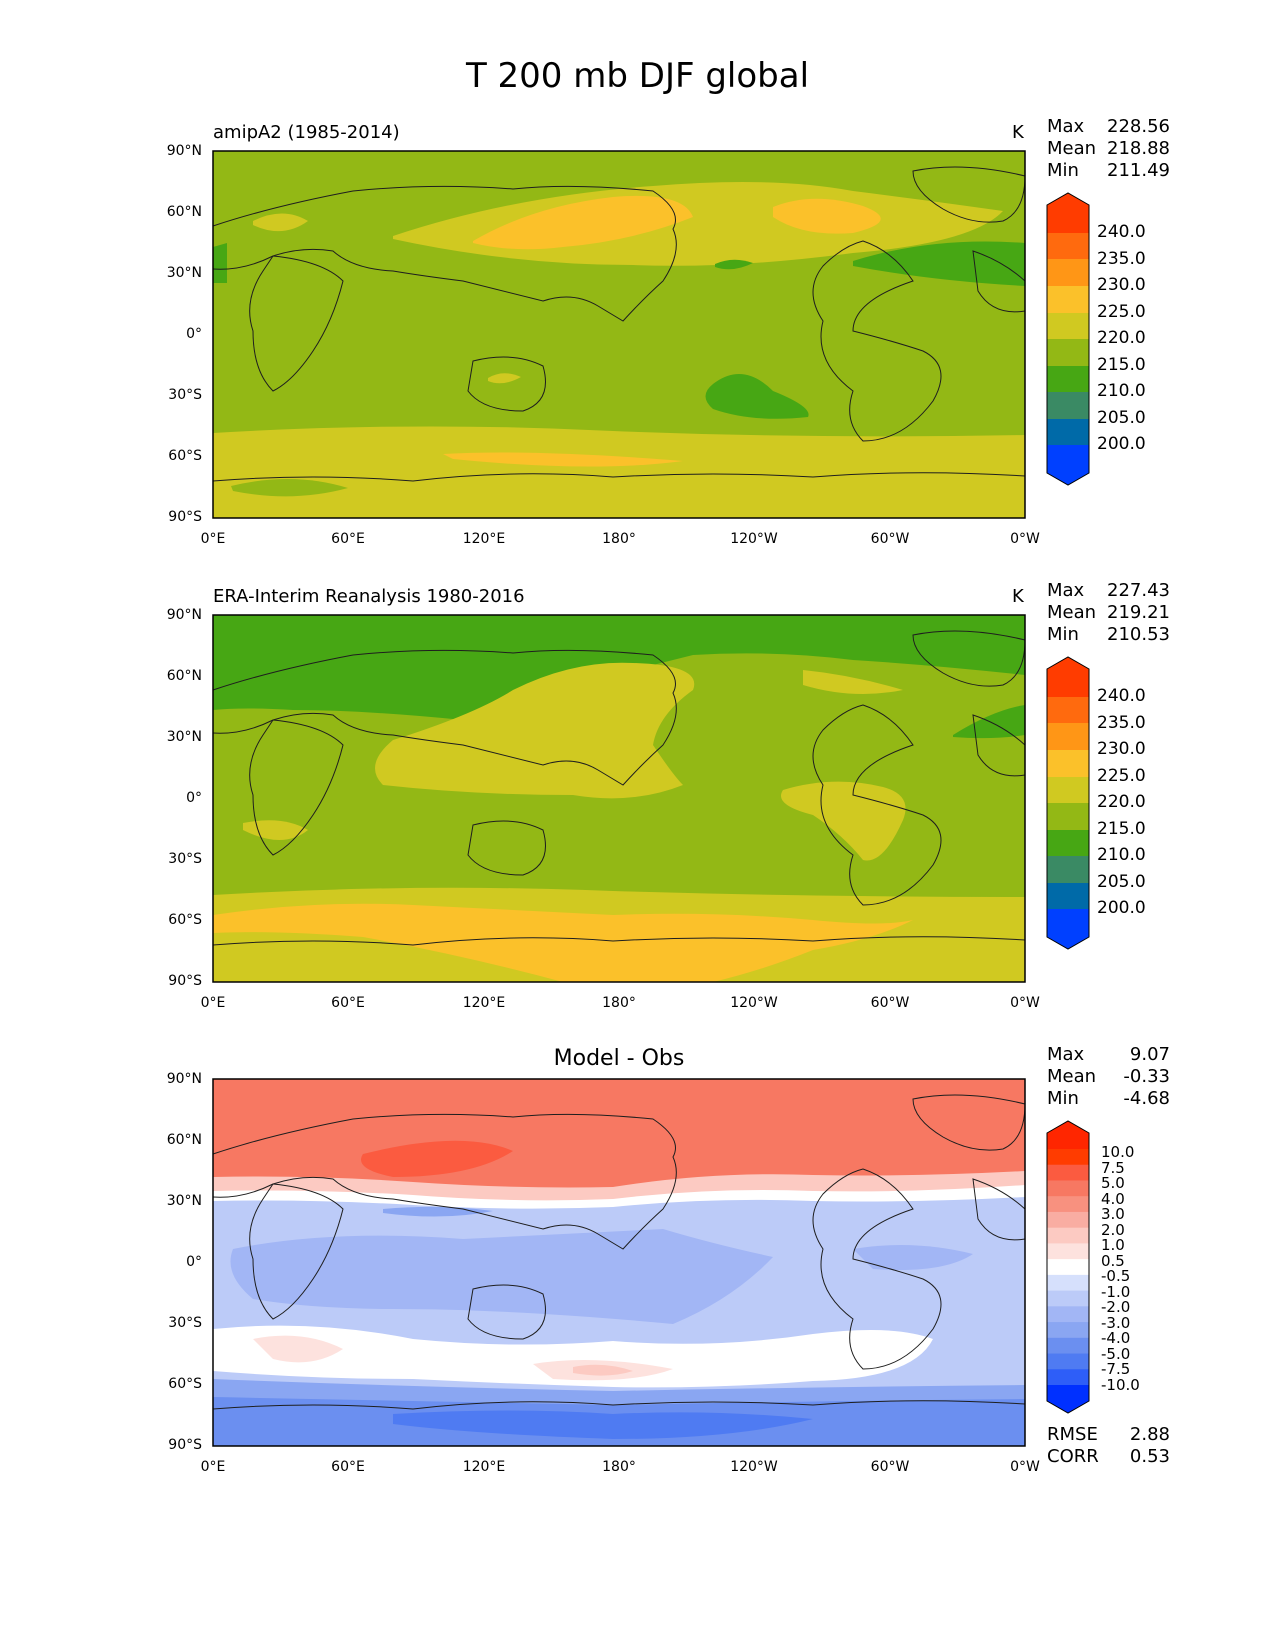 The width and height of the screenshot is (1275, 1650). Describe the element at coordinates (1113, 1245) in the screenshot. I see `colorbar-label: 1.0` at that location.